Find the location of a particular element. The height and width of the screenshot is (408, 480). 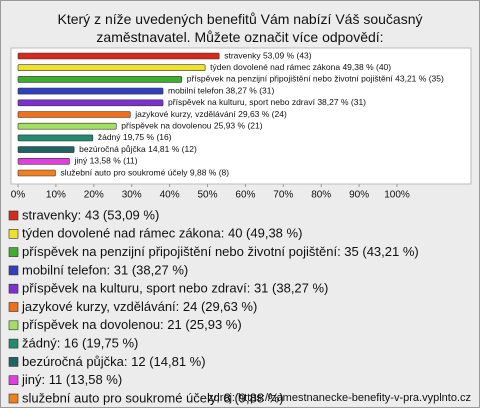

legend-label: žádný: 16 (19,75 %) is located at coordinates (80, 343).